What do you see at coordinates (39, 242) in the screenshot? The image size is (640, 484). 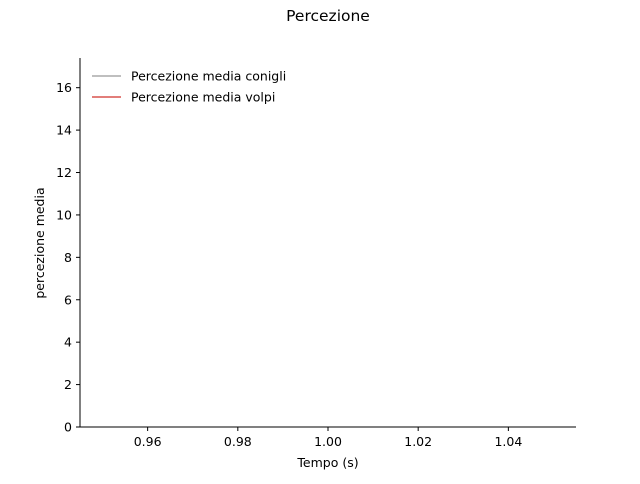 I see `y-axis-label: percezione media` at bounding box center [39, 242].